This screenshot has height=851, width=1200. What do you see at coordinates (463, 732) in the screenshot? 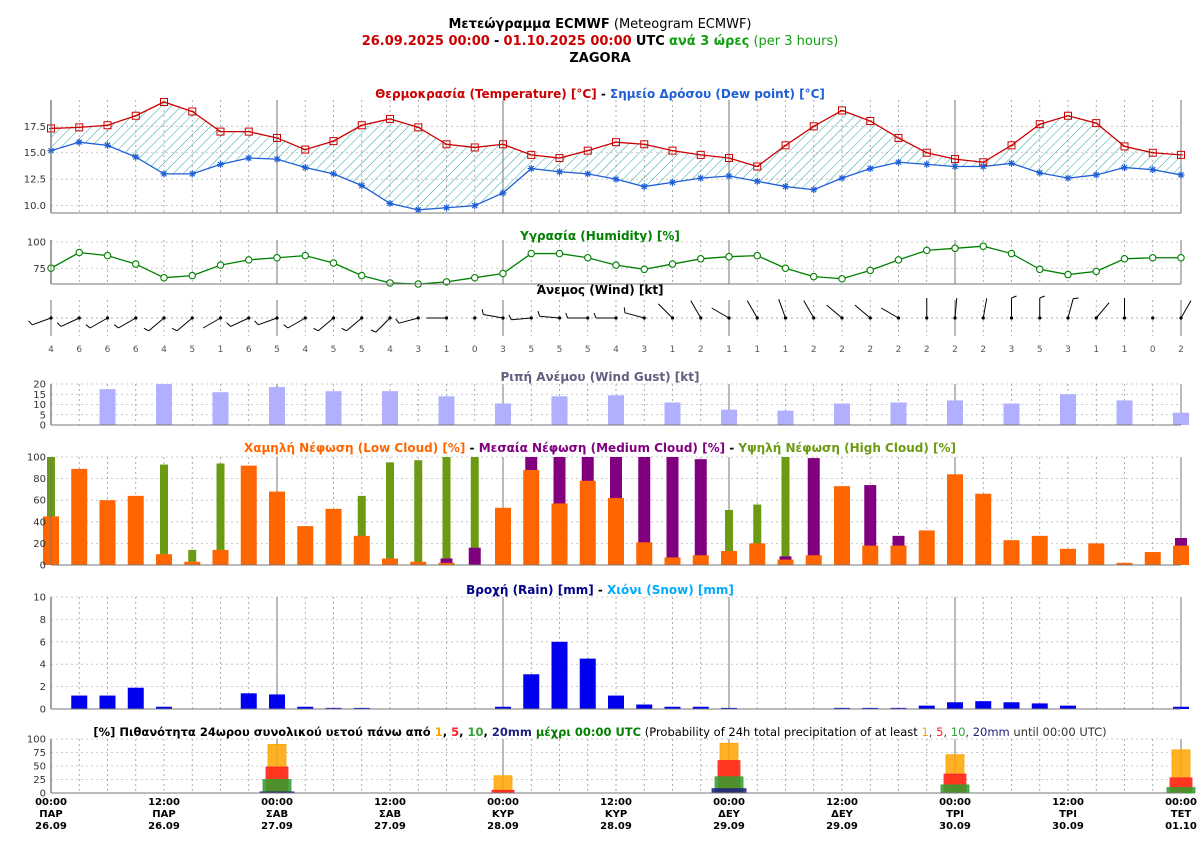
I see `prob-panel-title-part: ,` at bounding box center [463, 732].